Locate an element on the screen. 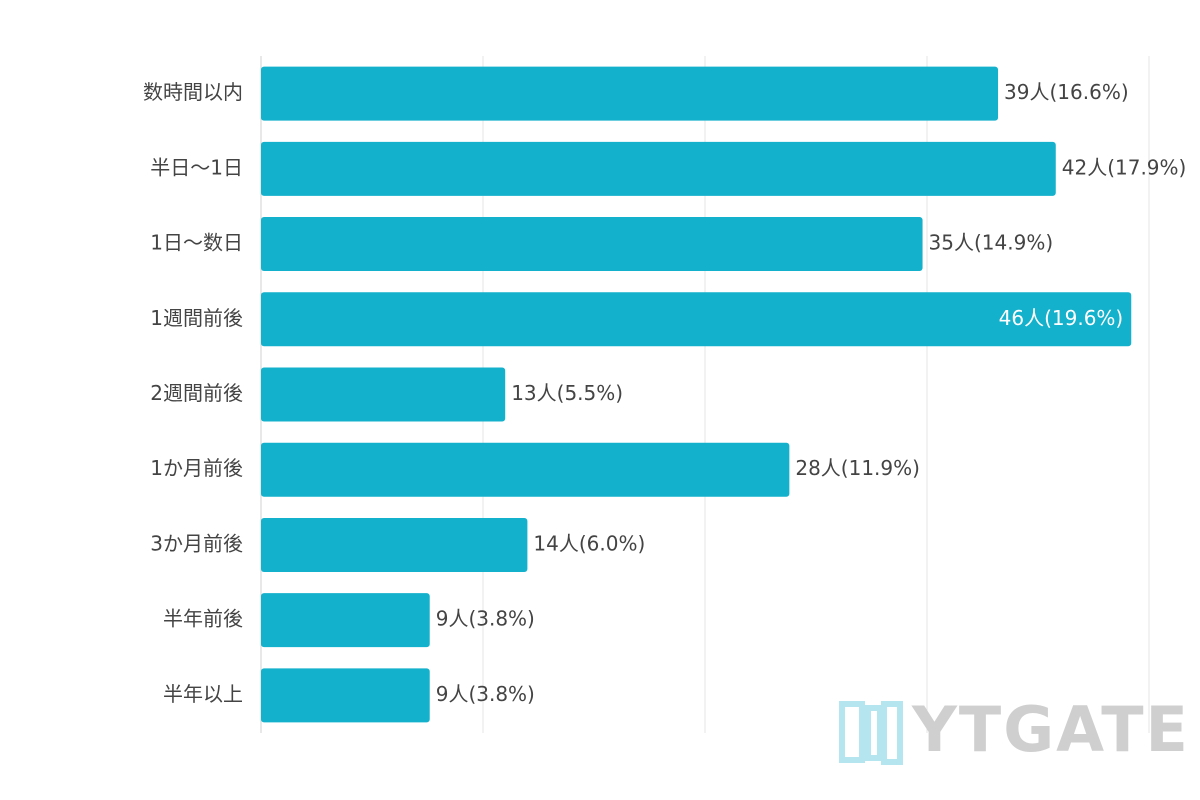  y-tick-label: 1日〜数日 is located at coordinates (196, 243).